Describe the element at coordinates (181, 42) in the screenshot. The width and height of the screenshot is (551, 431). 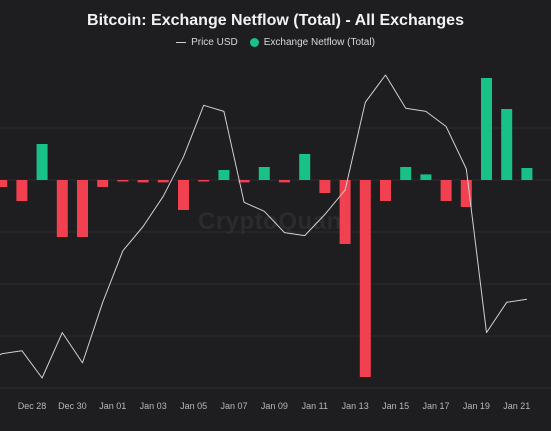
I see `legend-line-swatch` at that location.